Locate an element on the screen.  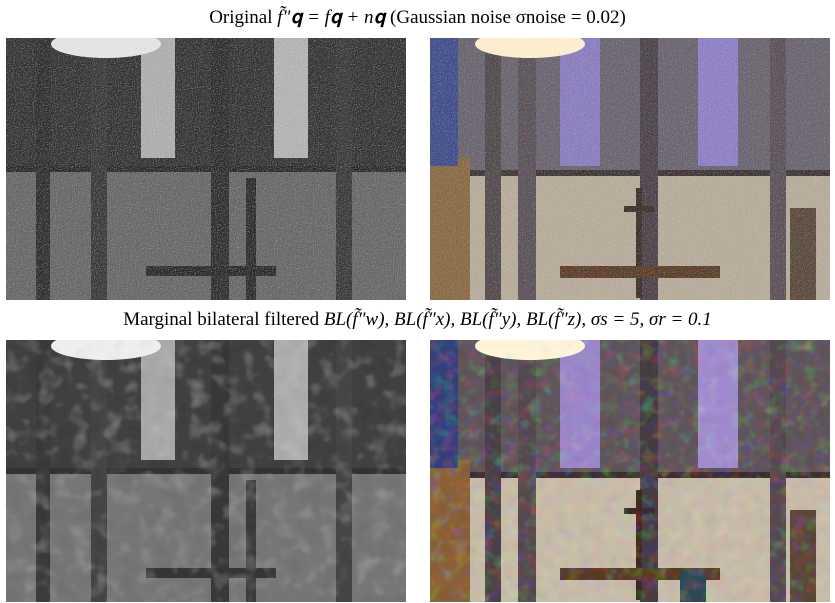
caption-original-formula: f̃″𝐪 = f𝐪 + n𝐪 is located at coordinates (331, 17).